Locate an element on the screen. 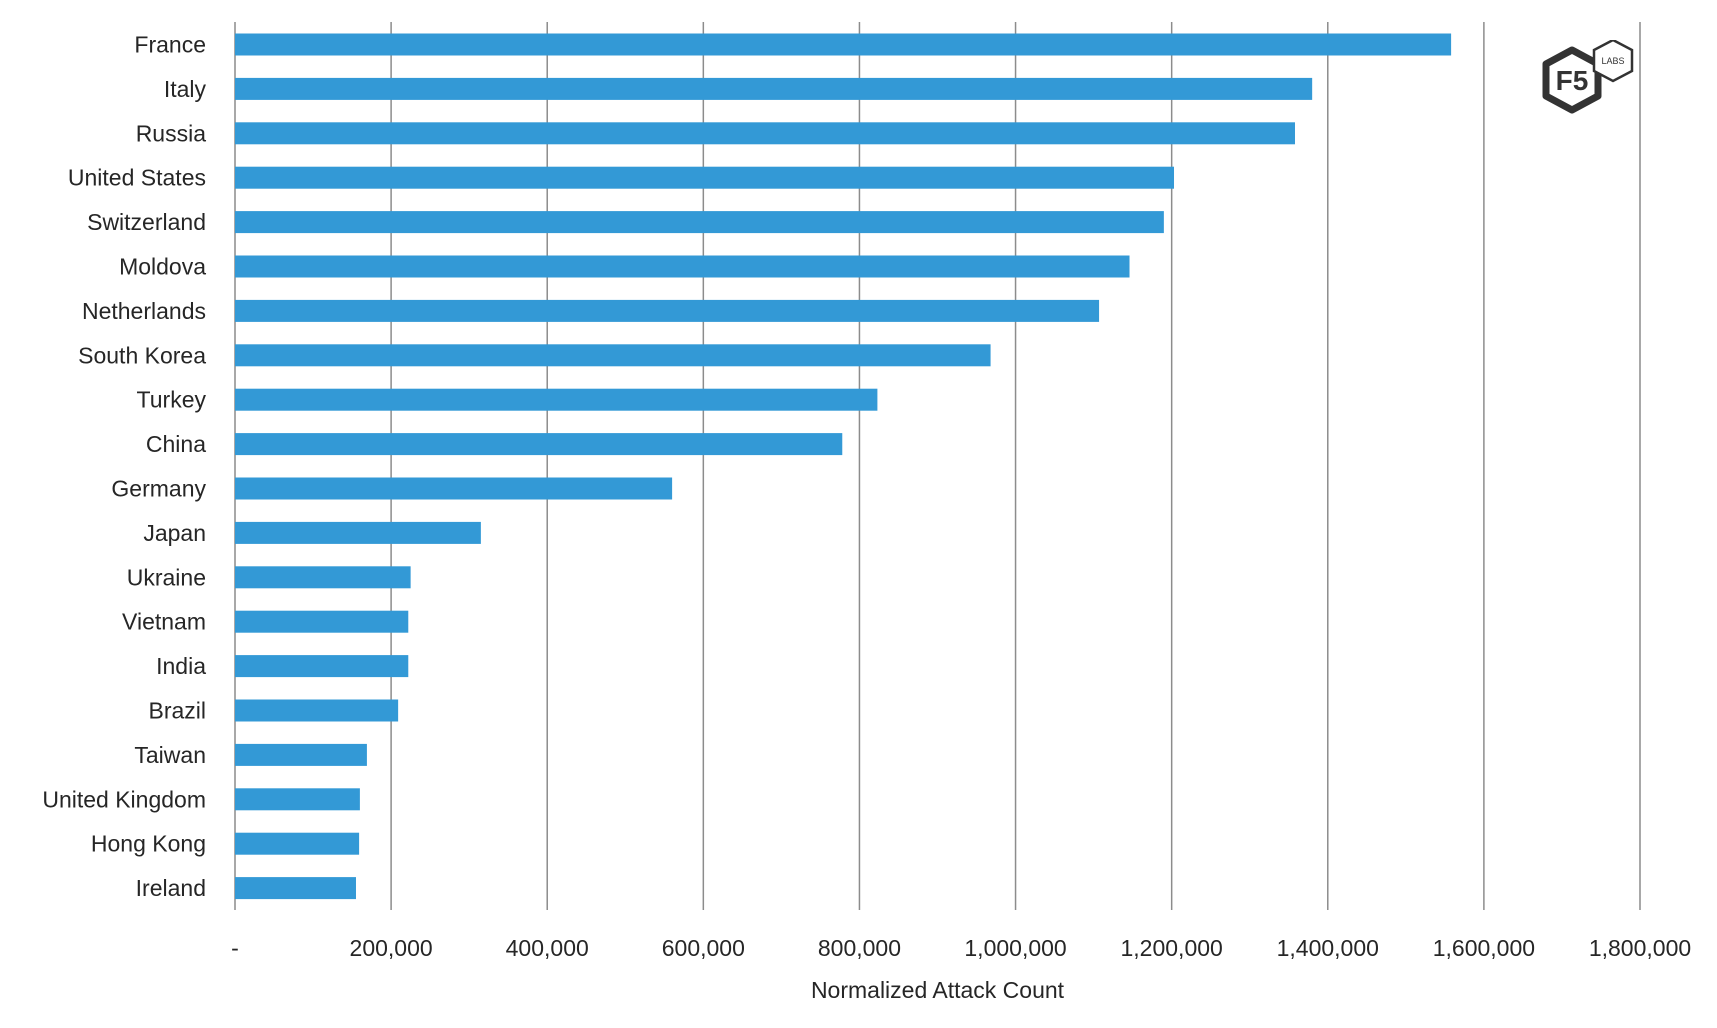  bar-turkey is located at coordinates (556, 399).